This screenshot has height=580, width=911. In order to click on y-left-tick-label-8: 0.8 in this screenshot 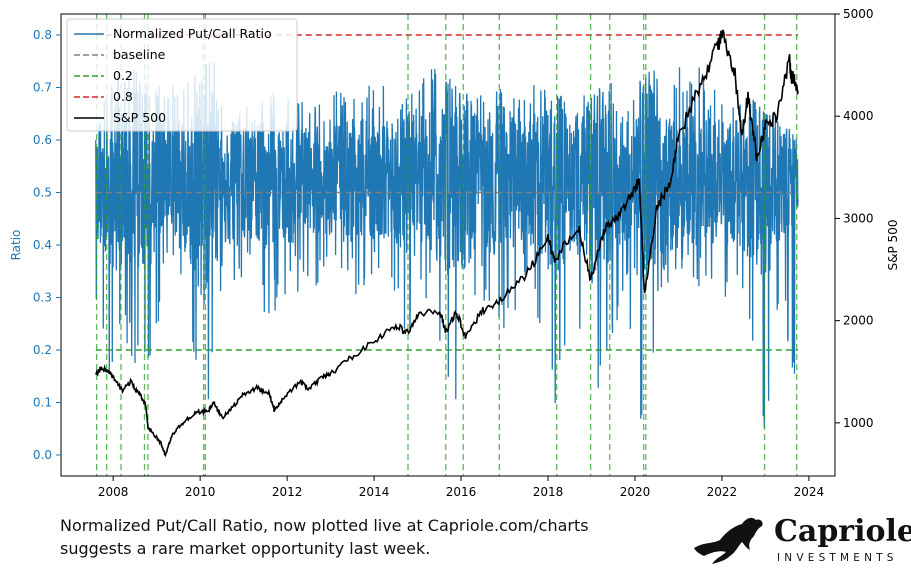, I will do `click(42, 35)`.